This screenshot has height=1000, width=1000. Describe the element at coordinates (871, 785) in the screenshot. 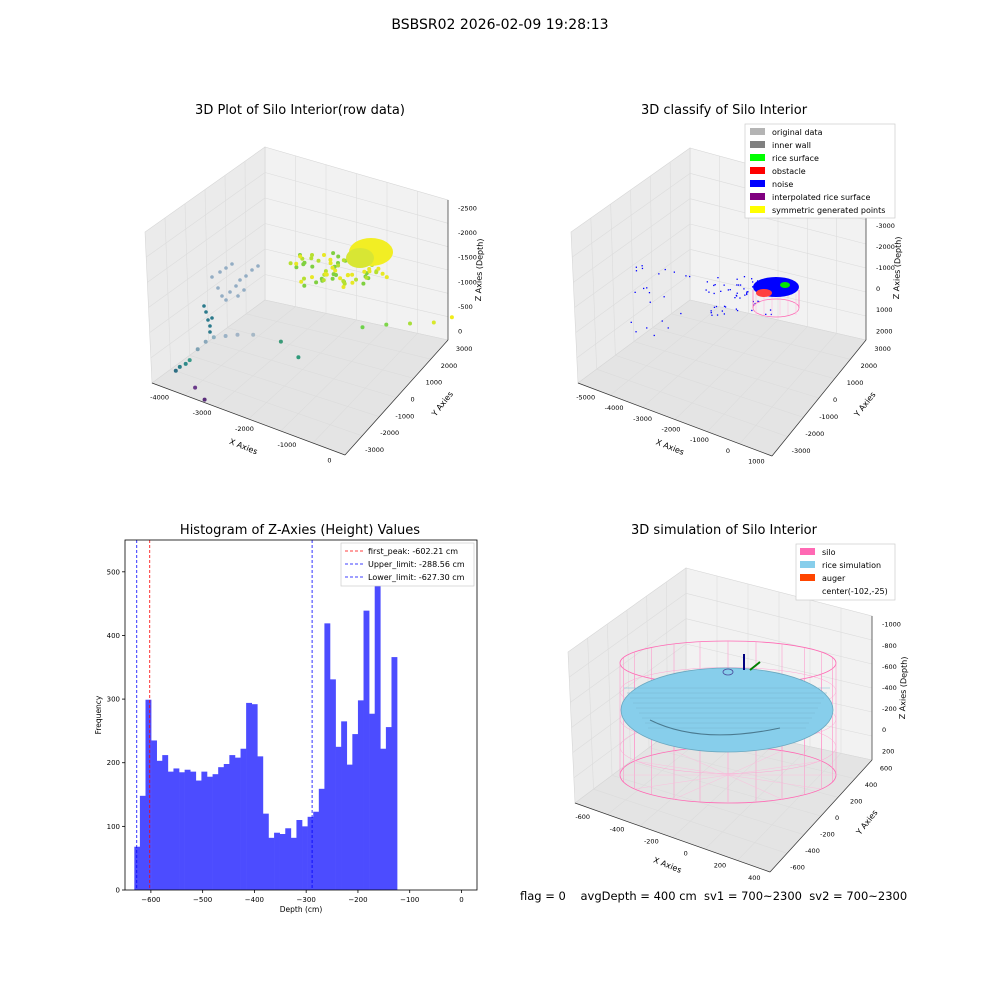

I see `plot4-y-tick-label: 400` at that location.